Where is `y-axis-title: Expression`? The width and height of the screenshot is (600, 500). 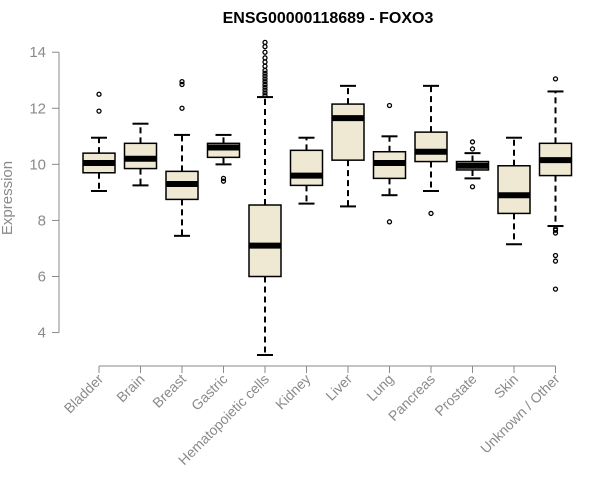
y-axis-title: Expression is located at coordinates (8, 198).